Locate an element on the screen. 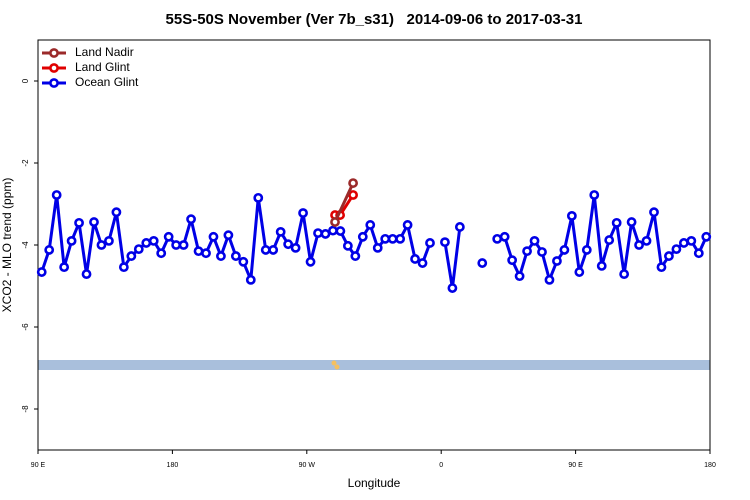 The image size is (750, 500). y-tick-label: -2 is located at coordinates (25, 163).